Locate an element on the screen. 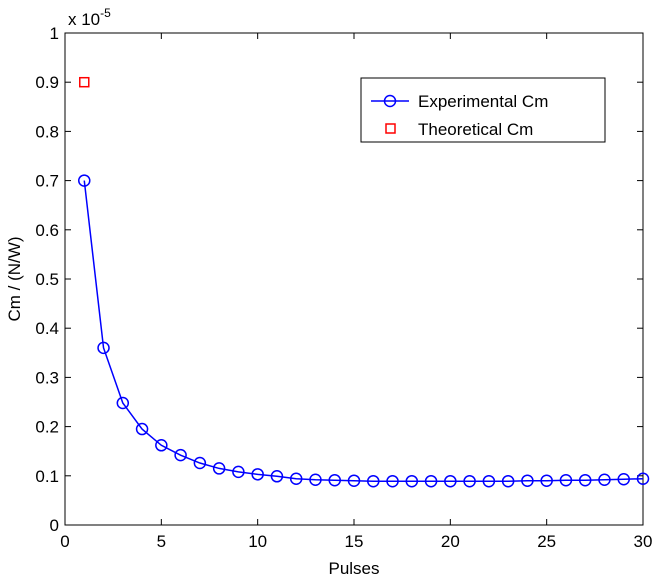 The image size is (656, 578). x-tick-label: 25 is located at coordinates (546, 541).